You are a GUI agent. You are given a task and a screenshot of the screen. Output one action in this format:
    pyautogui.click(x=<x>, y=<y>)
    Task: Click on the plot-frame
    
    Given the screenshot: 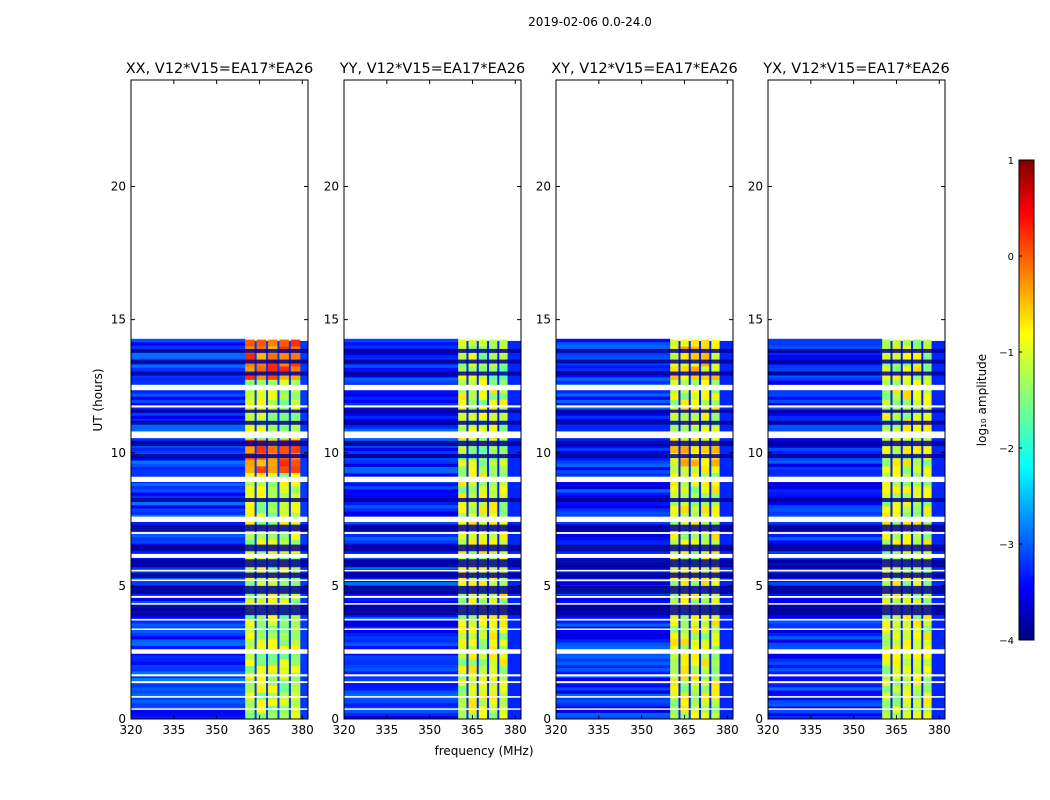 What is the action you would take?
    pyautogui.click(x=219, y=399)
    